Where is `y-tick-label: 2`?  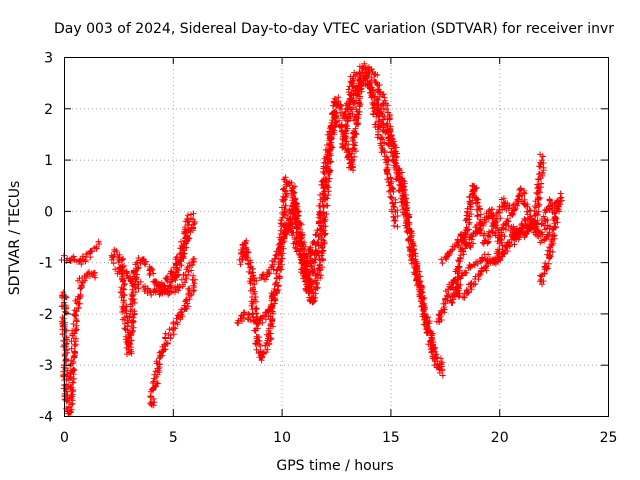
y-tick-label: 2 is located at coordinates (48, 110).